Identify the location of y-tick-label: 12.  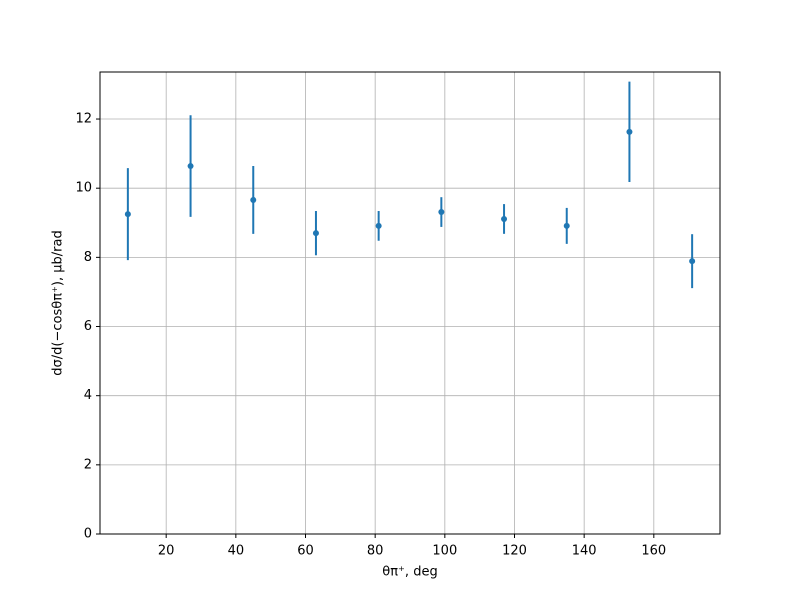
(83, 119).